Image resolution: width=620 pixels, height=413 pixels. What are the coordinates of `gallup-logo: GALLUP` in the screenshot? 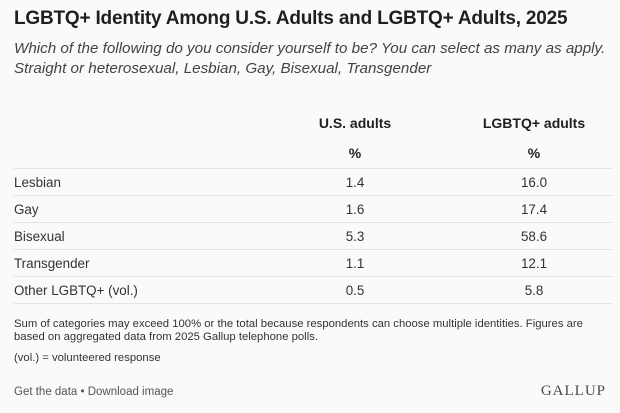 It's located at (573, 391).